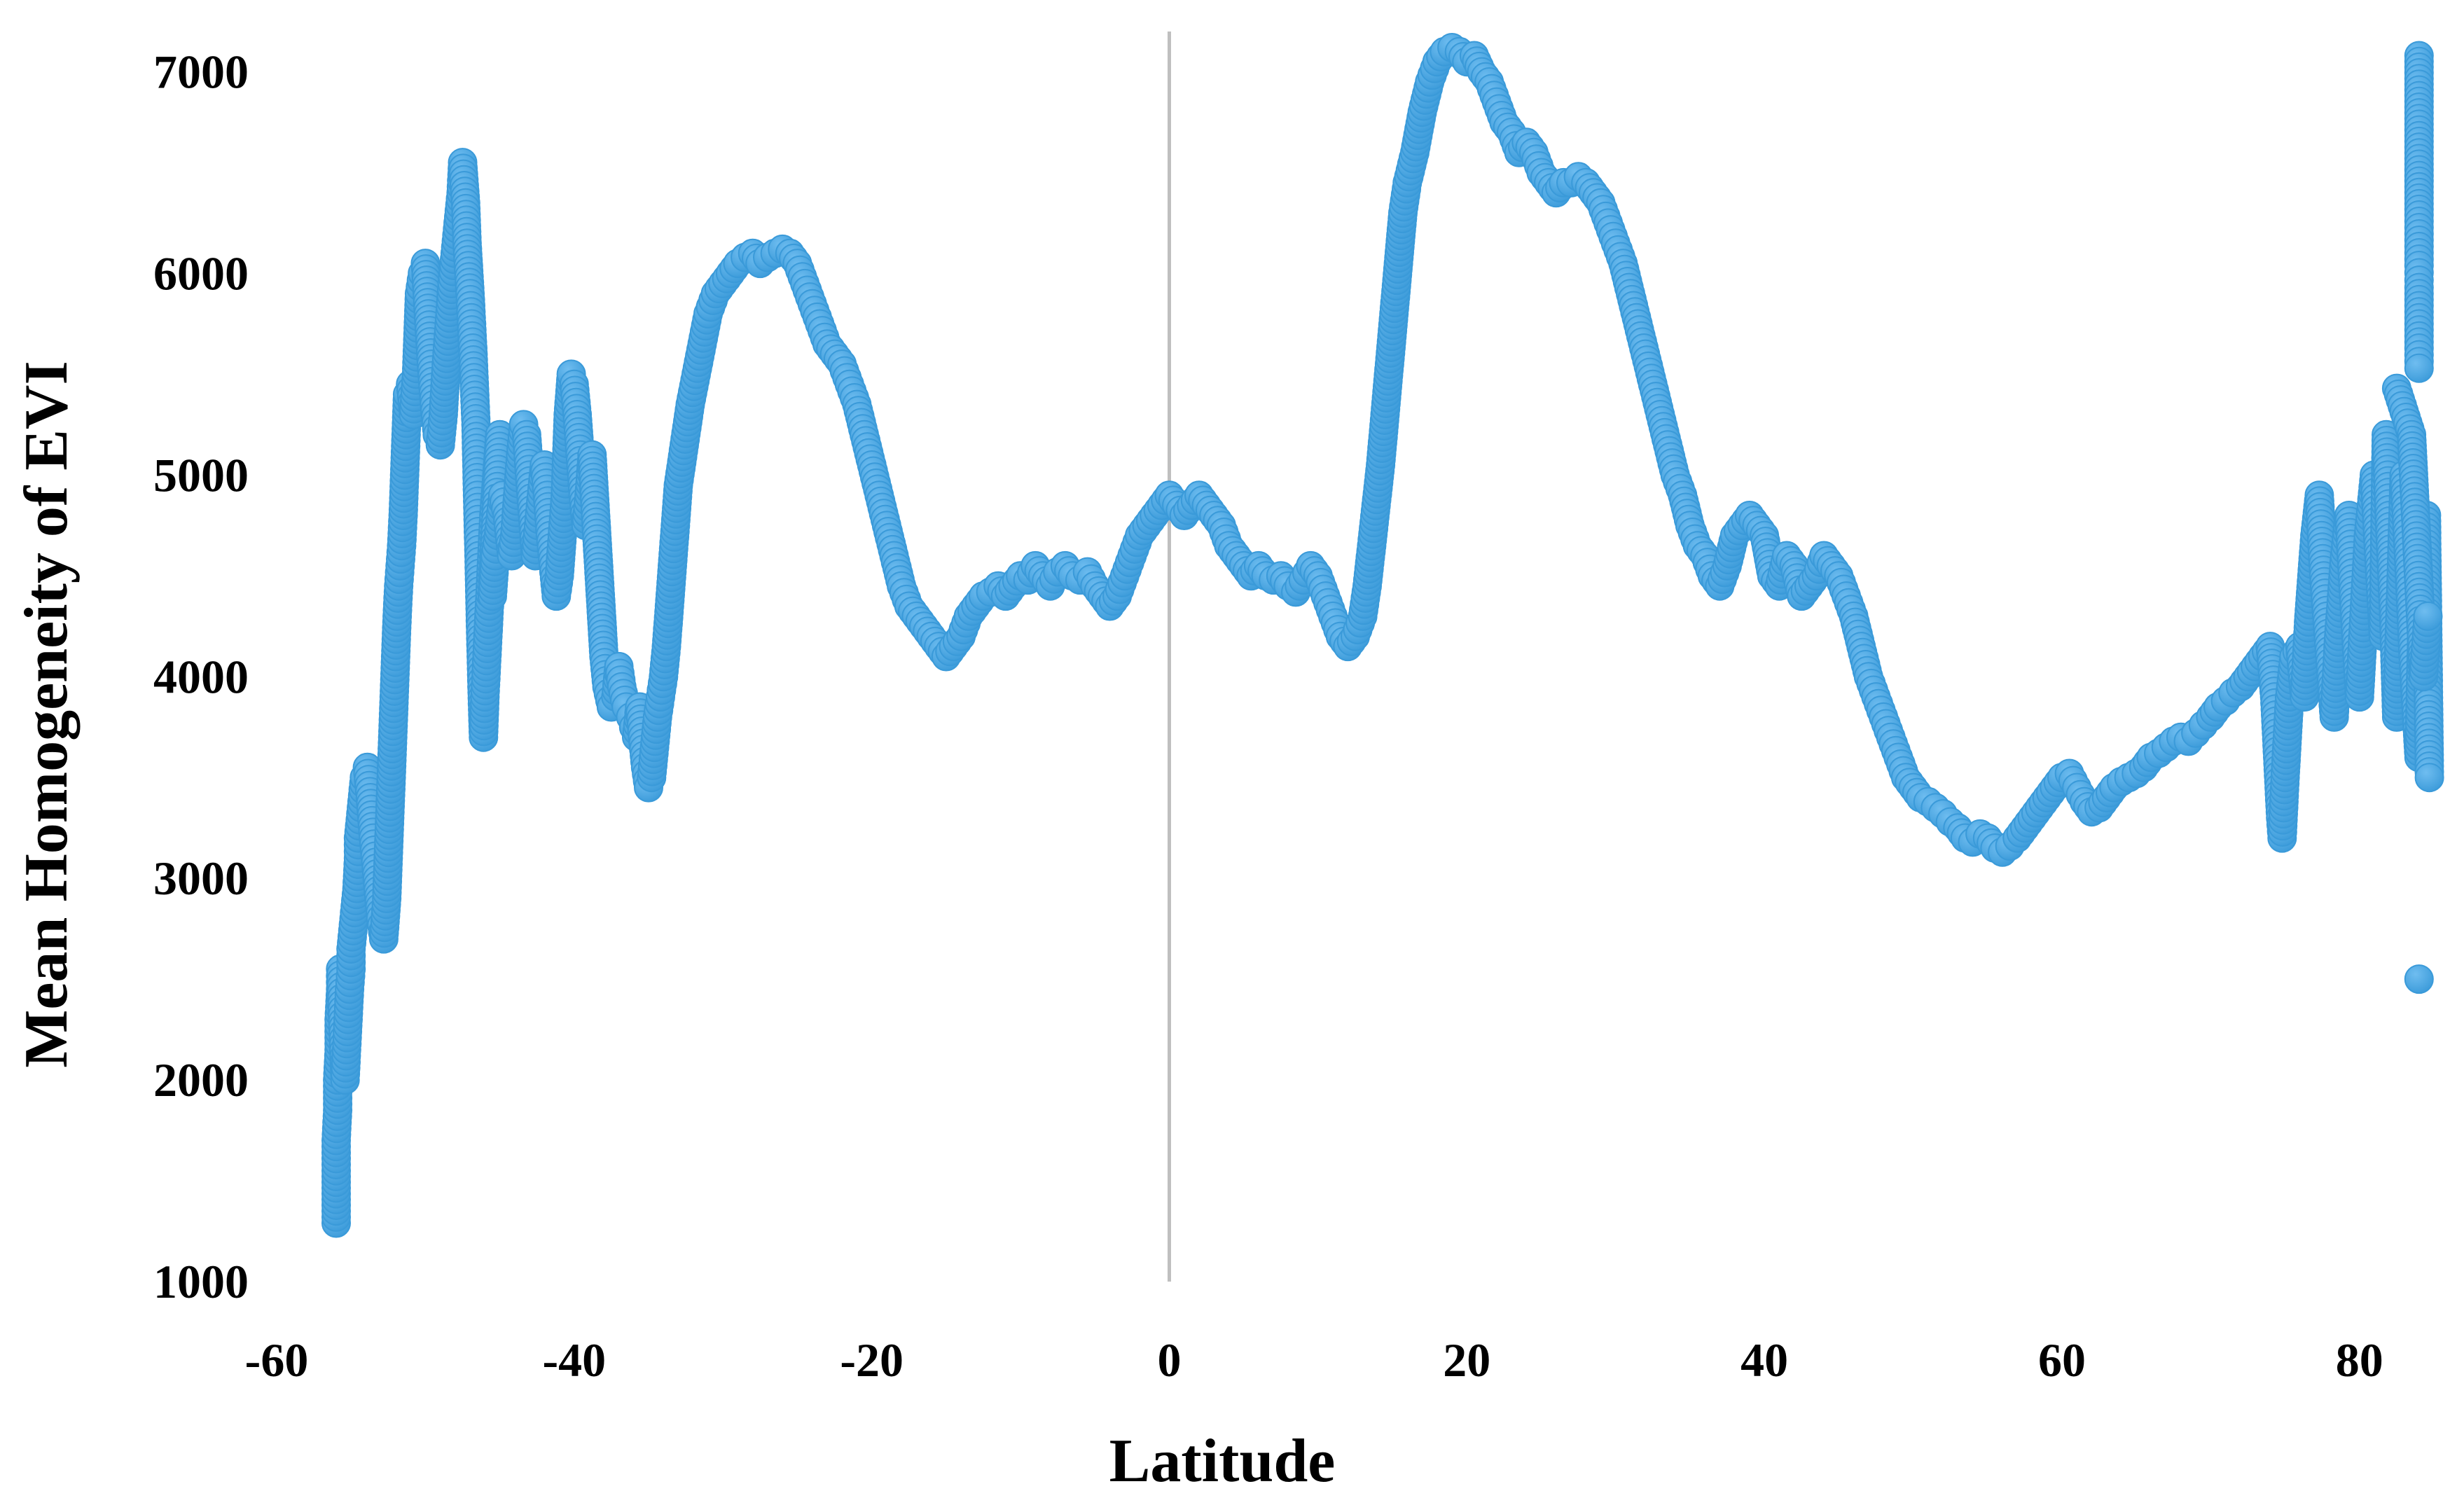  I want to click on y-tick-label: 1000, so click(201, 1281).